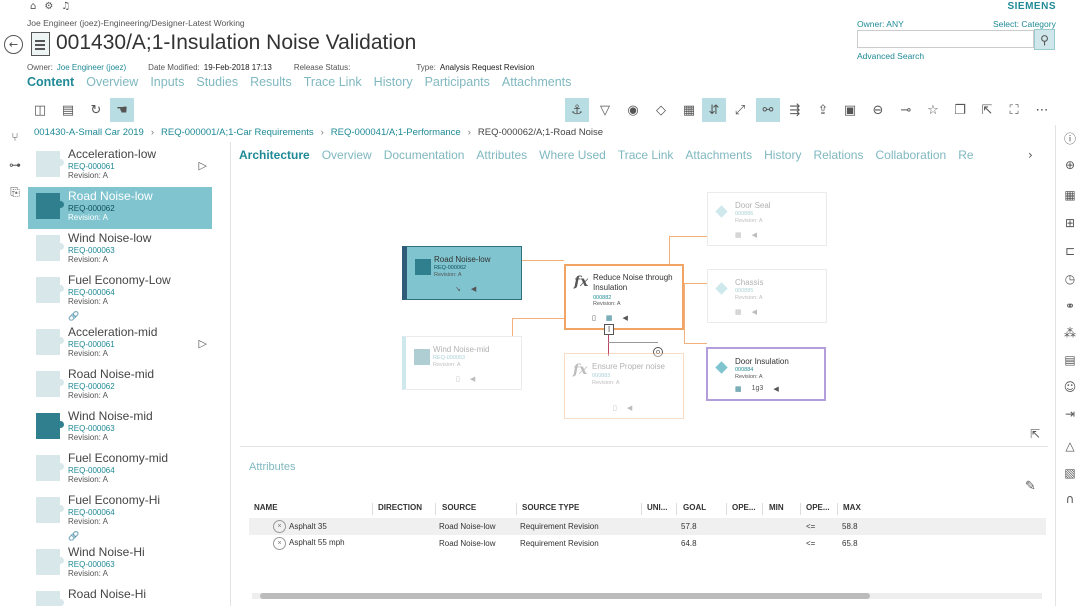 This screenshot has width=1080, height=606. What do you see at coordinates (120, 517) in the screenshot?
I see `list-item: Fuel Economy-Hi REQ-000064 Revision: A 🔗` at bounding box center [120, 517].